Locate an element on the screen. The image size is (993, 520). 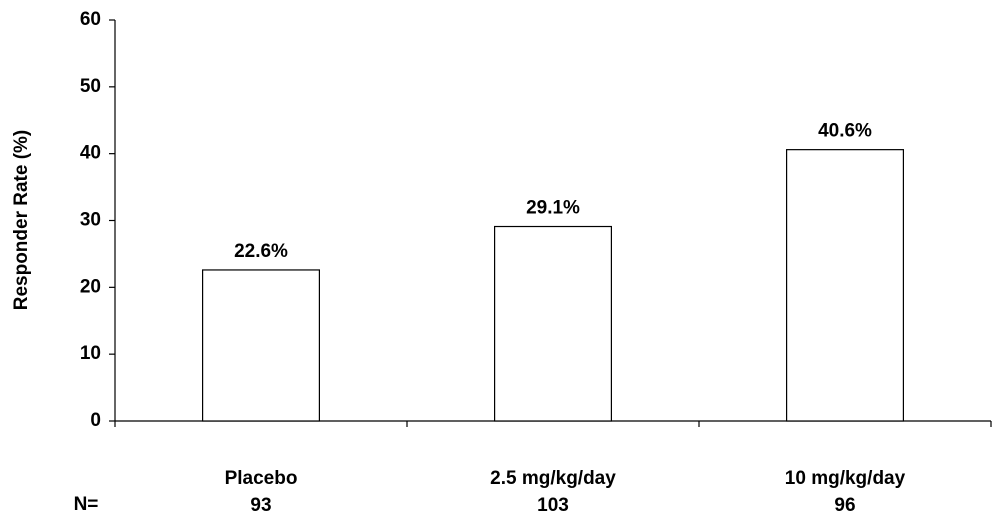
n-value: 96 is located at coordinates (844, 505).